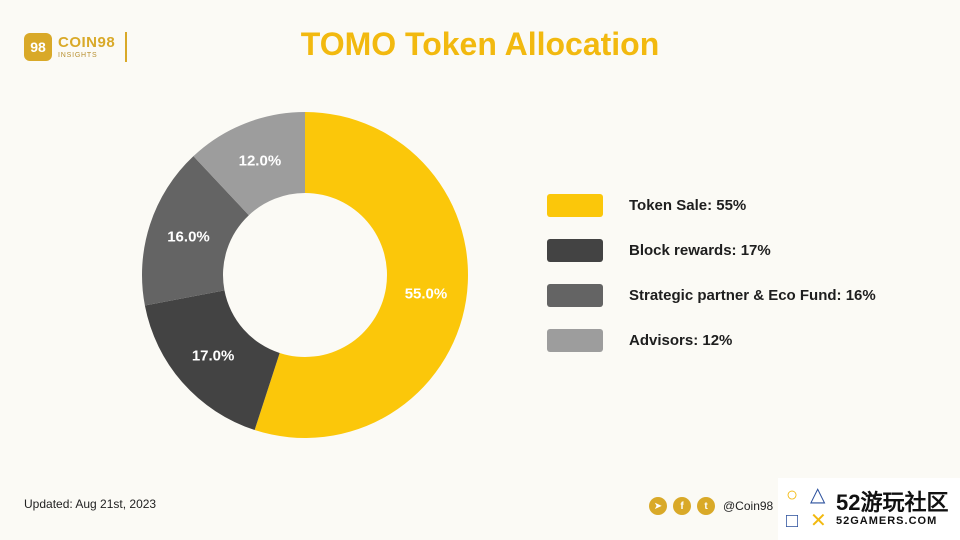 This screenshot has width=960, height=540. What do you see at coordinates (706, 506) in the screenshot?
I see `twitter-icon: t` at bounding box center [706, 506].